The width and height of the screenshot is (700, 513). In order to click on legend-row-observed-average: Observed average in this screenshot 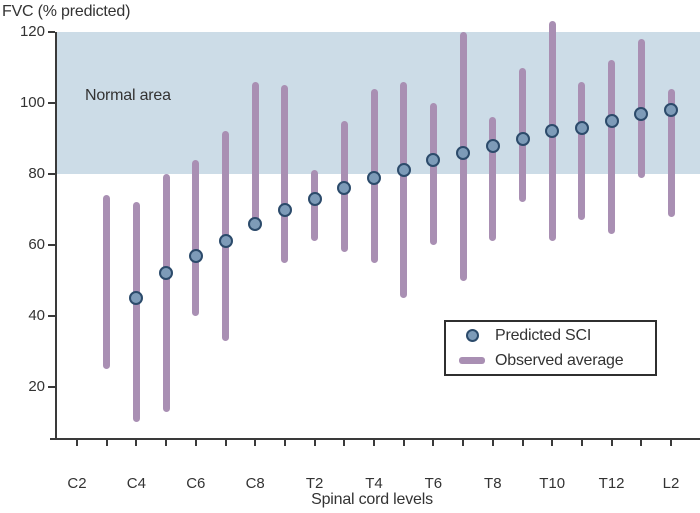, I will do `click(555, 361)`.